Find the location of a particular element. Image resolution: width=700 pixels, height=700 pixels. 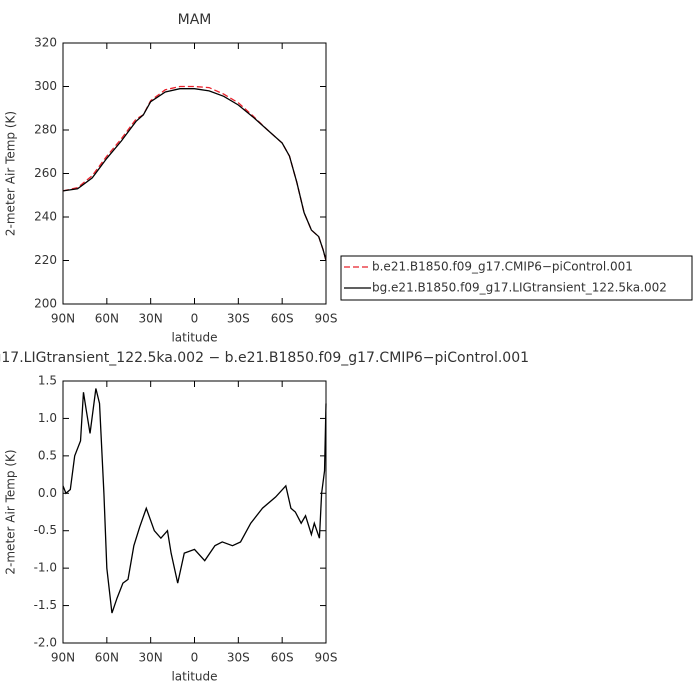

y-tick-label: 240 is located at coordinates (45, 217).